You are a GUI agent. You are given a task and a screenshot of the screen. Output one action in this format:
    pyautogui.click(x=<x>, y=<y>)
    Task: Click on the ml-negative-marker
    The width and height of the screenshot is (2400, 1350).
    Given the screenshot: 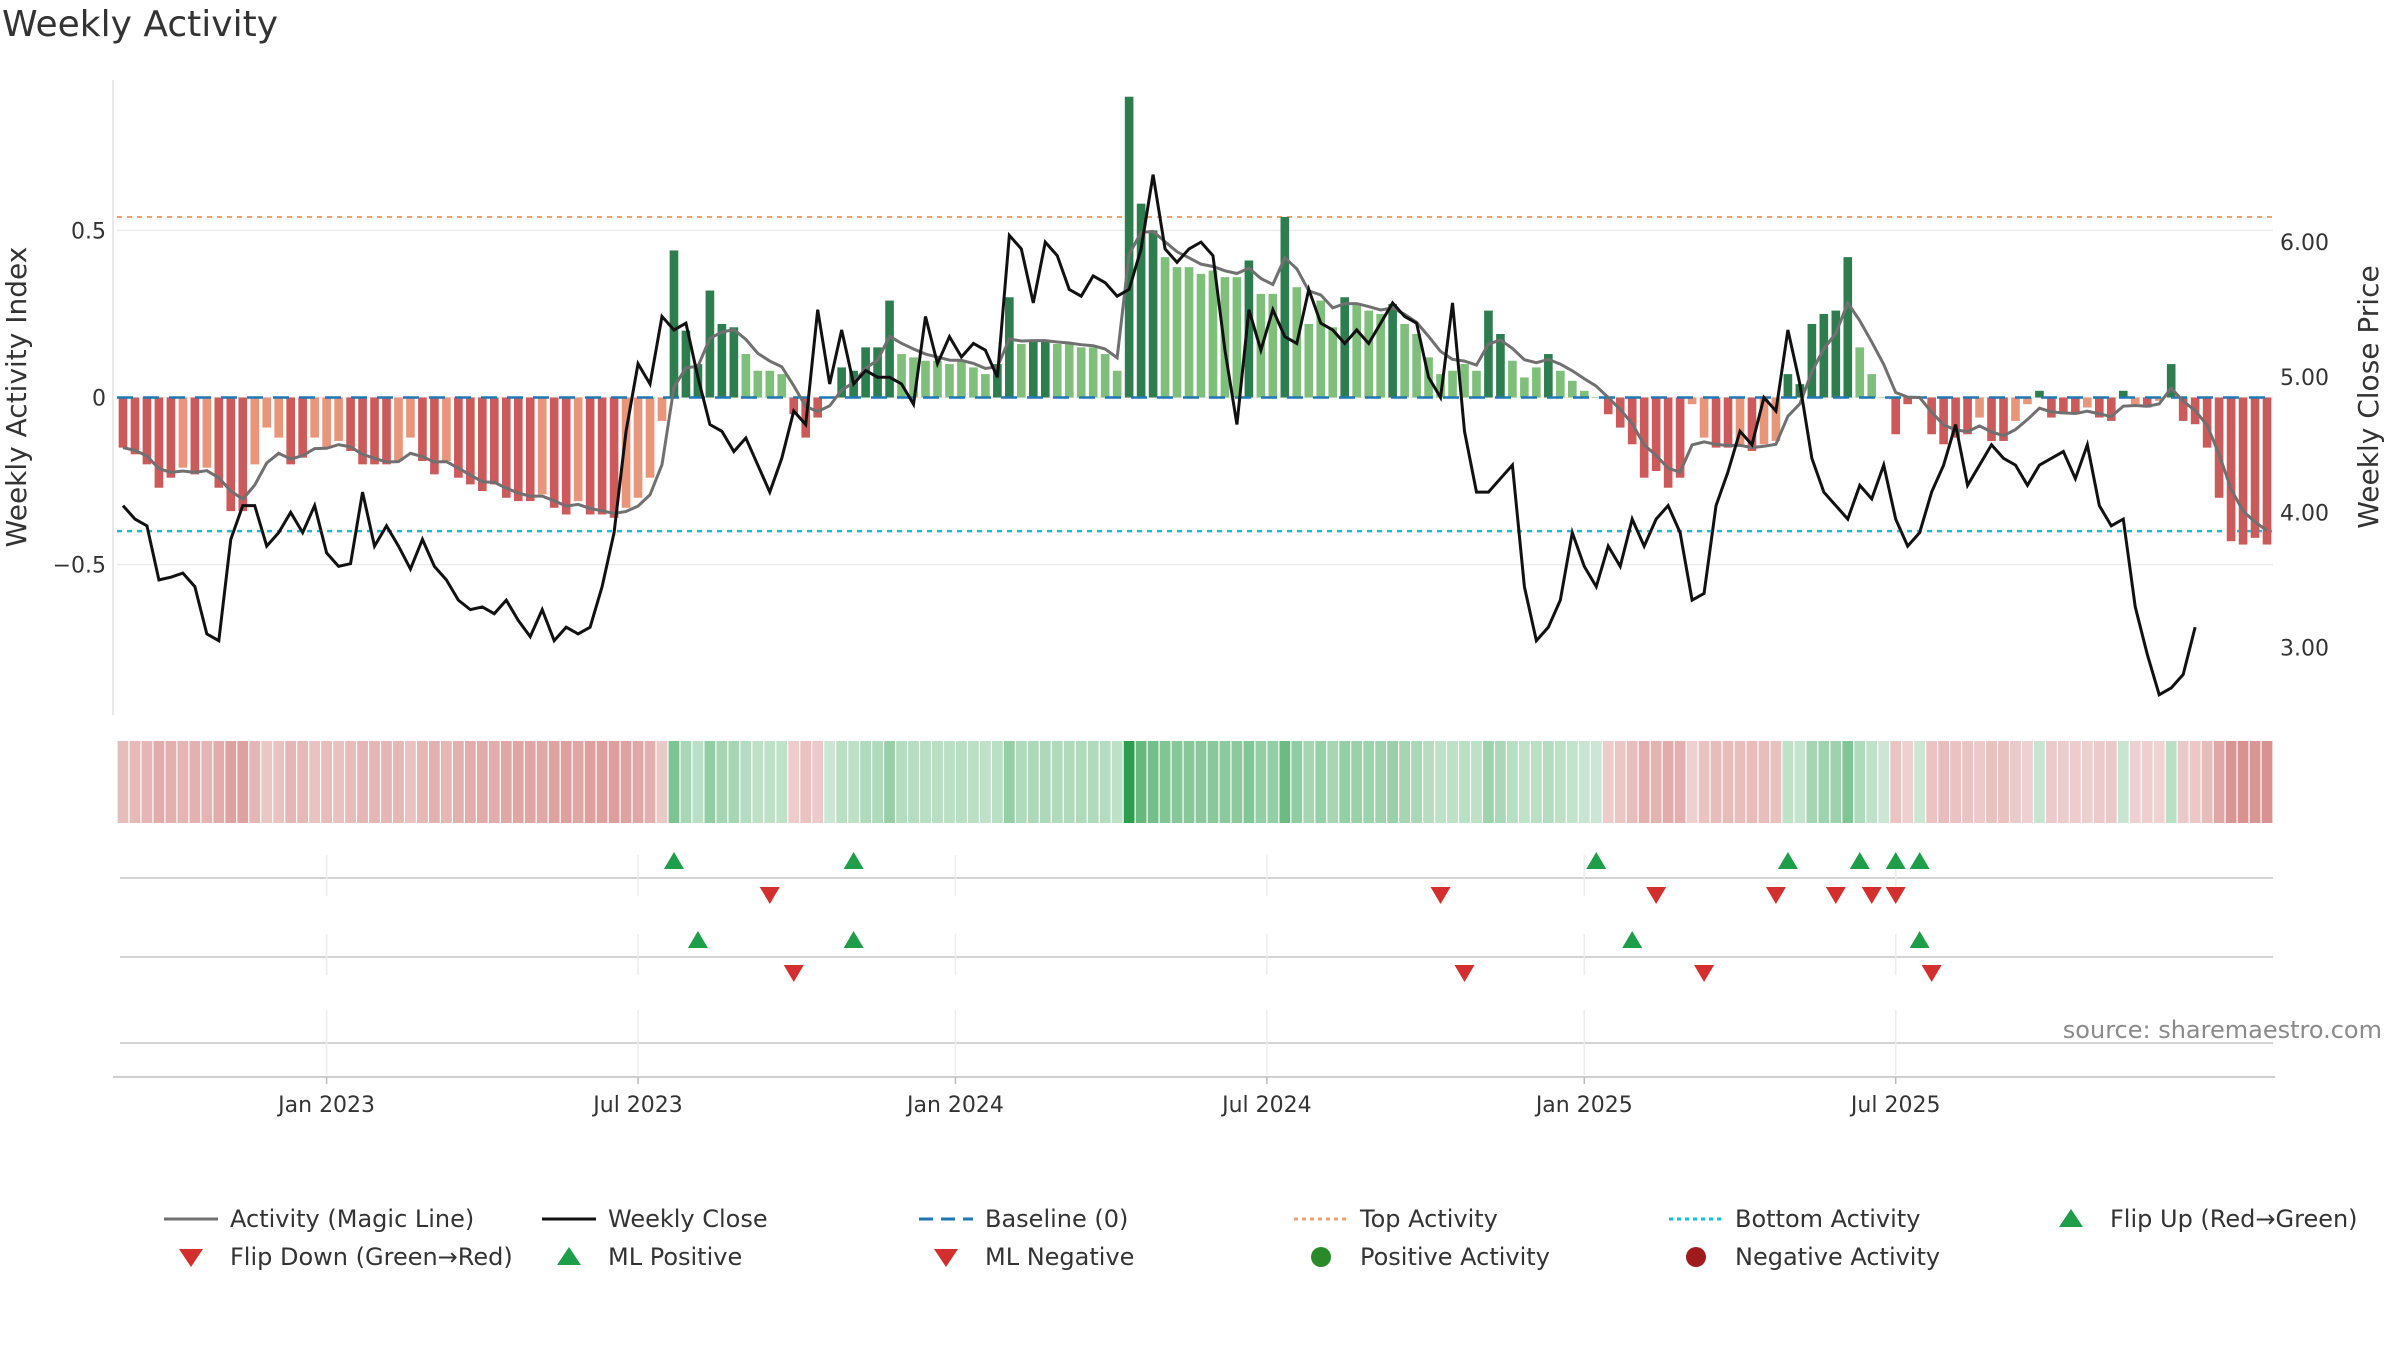 What is the action you would take?
    pyautogui.click(x=793, y=973)
    